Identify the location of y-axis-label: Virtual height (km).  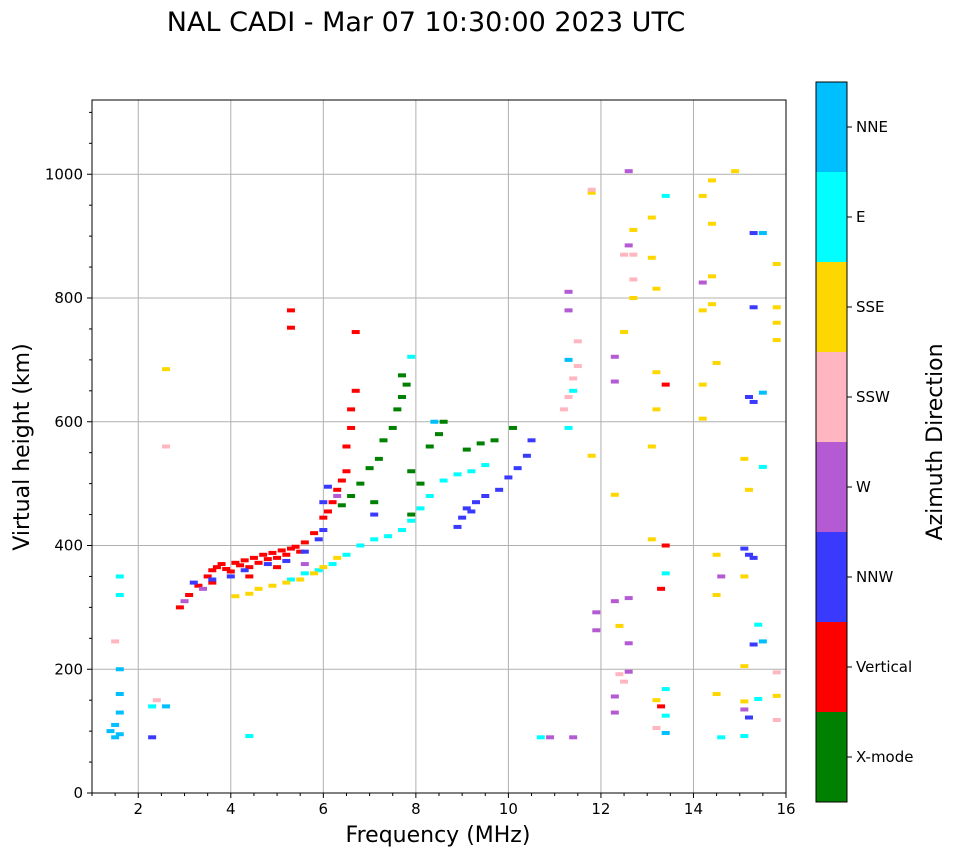
(22, 446).